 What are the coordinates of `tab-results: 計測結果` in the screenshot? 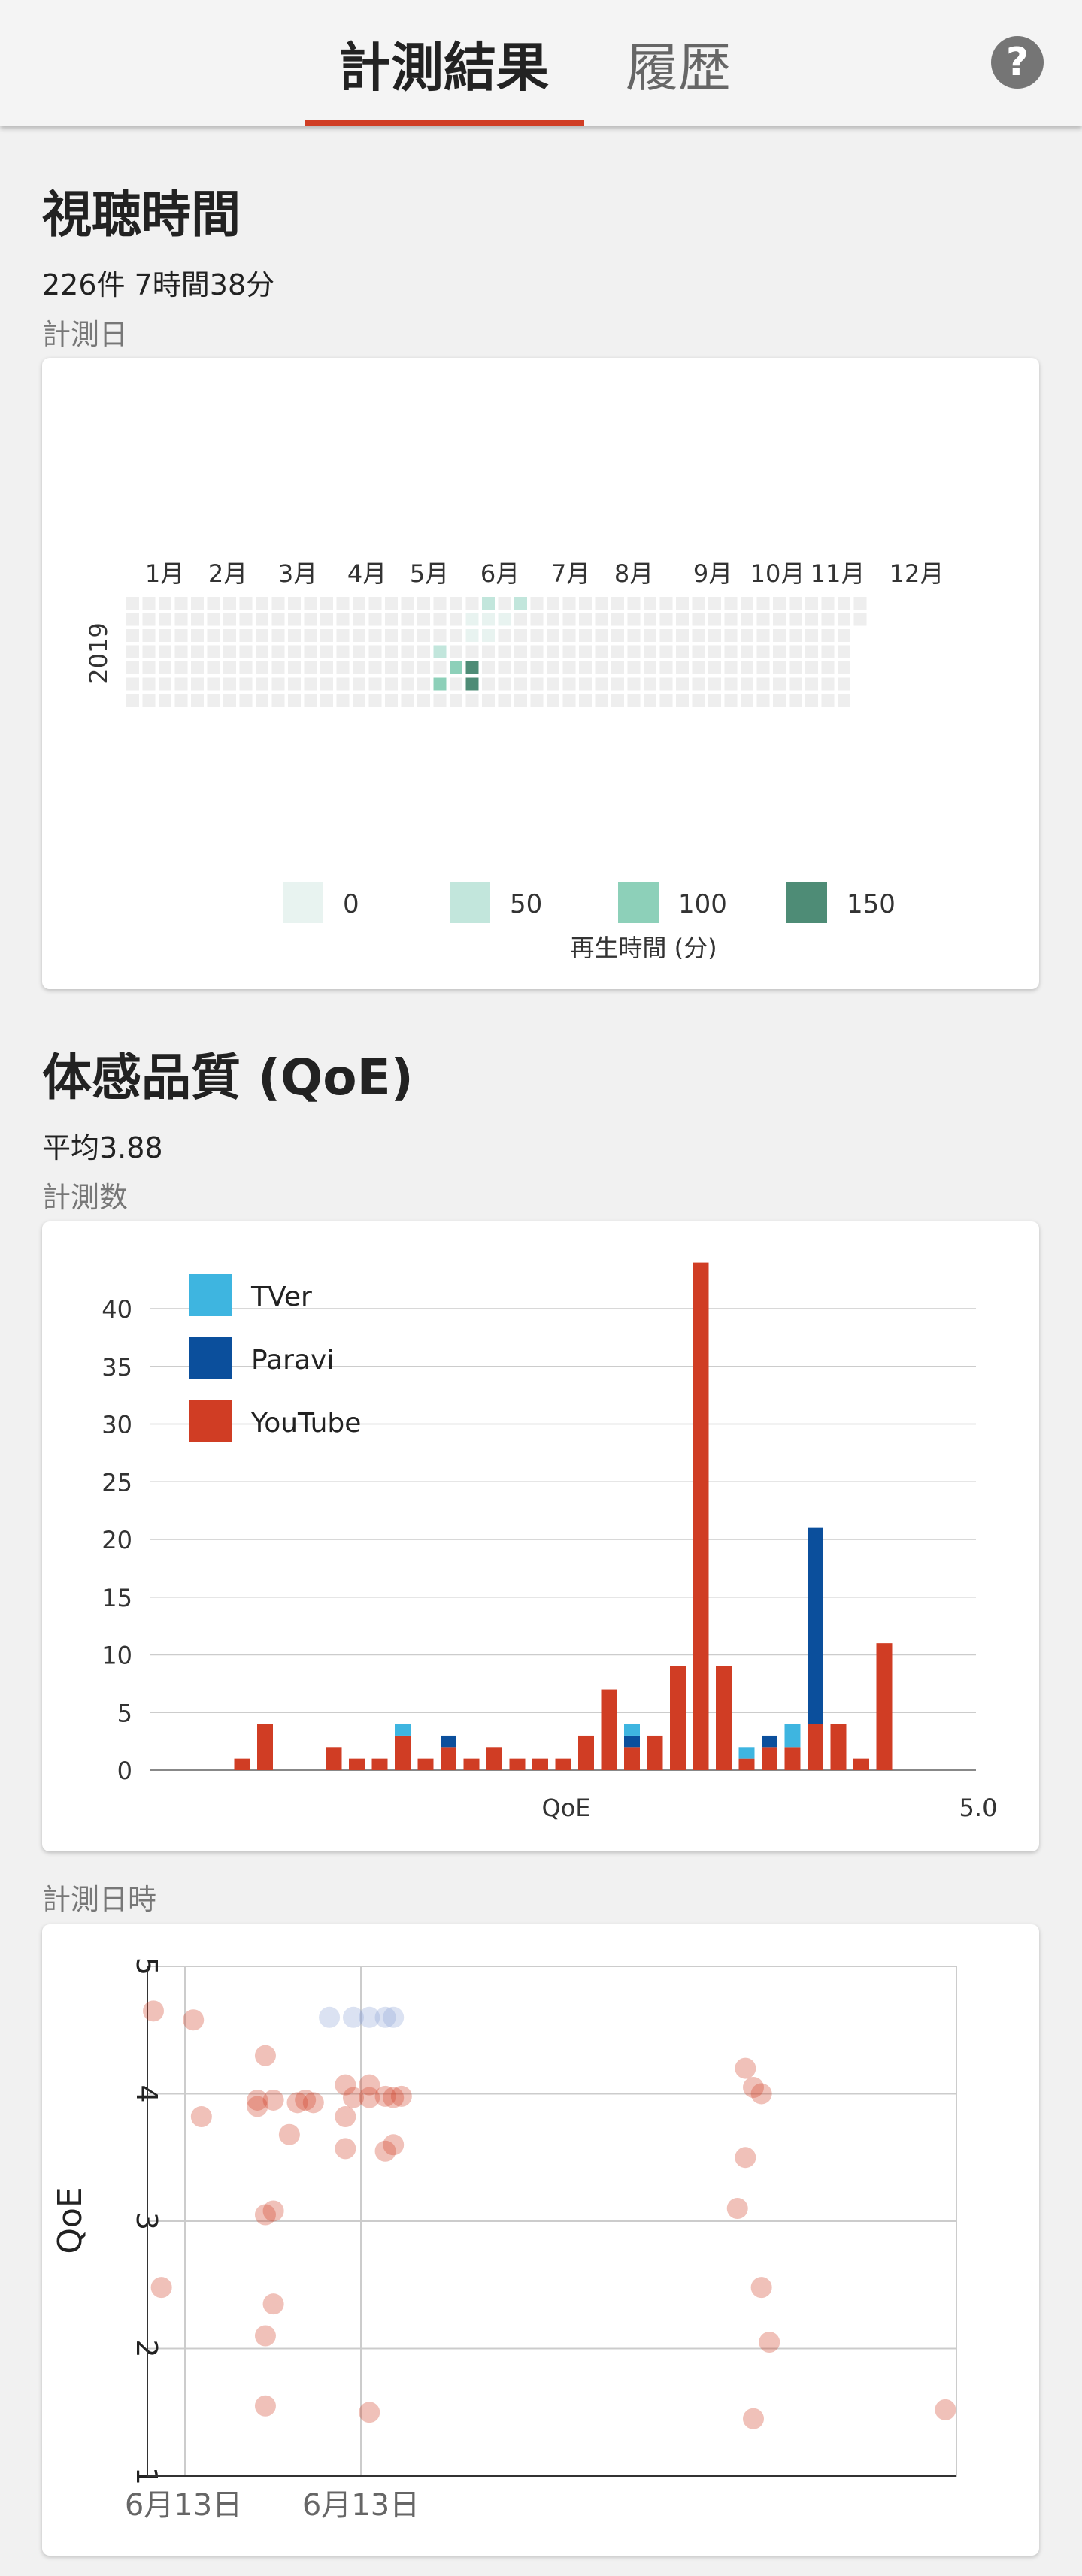 It's located at (444, 67).